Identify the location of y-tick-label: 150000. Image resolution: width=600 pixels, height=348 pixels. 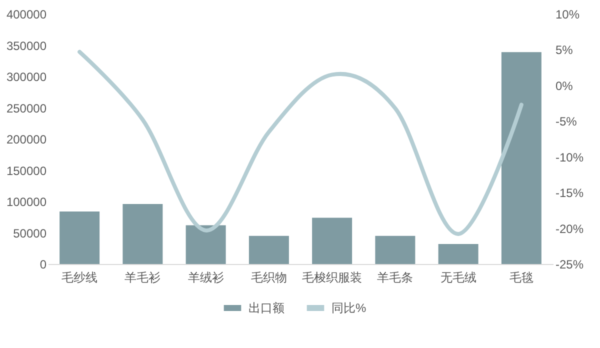
(26, 171).